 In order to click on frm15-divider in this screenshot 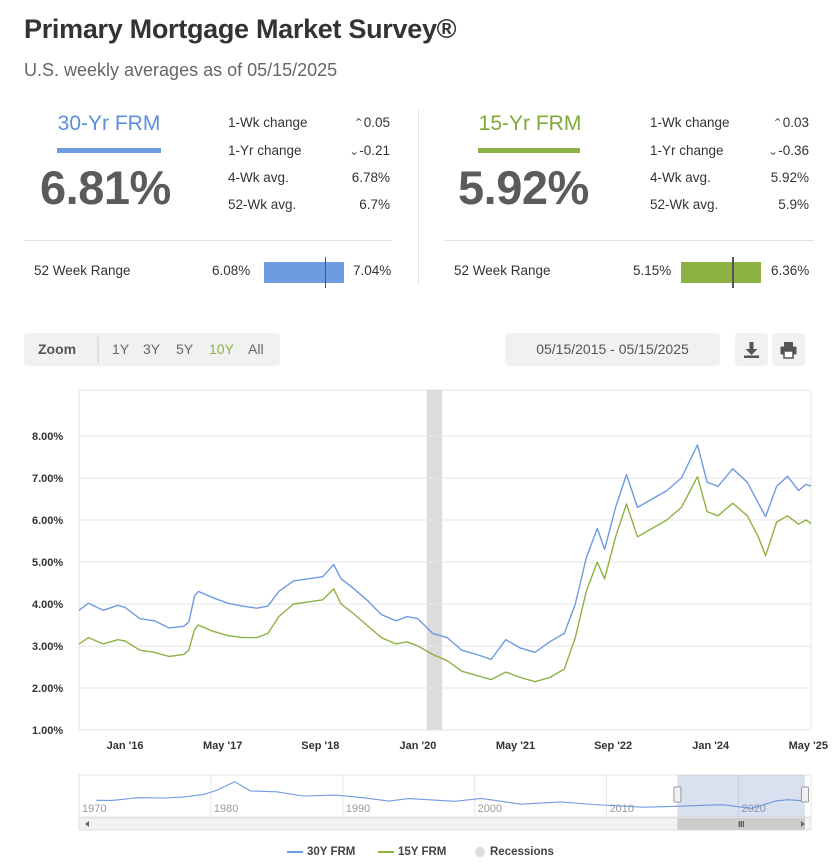, I will do `click(629, 240)`.